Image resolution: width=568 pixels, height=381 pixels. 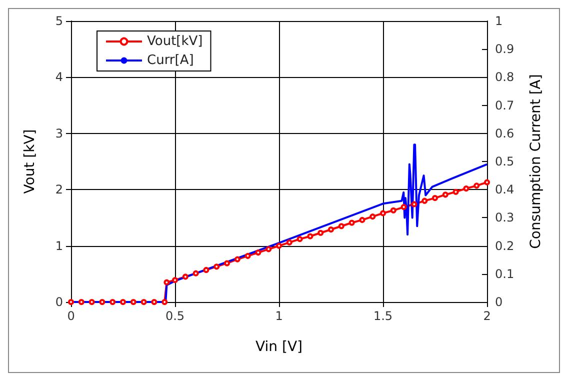 What do you see at coordinates (504, 49) in the screenshot?
I see `y2-tick-label: 0.9` at bounding box center [504, 49].